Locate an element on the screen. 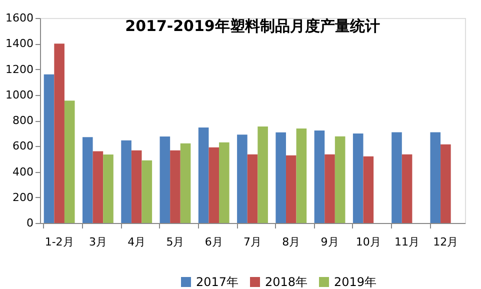  x-tick-label: 10月 is located at coordinates (368, 242).